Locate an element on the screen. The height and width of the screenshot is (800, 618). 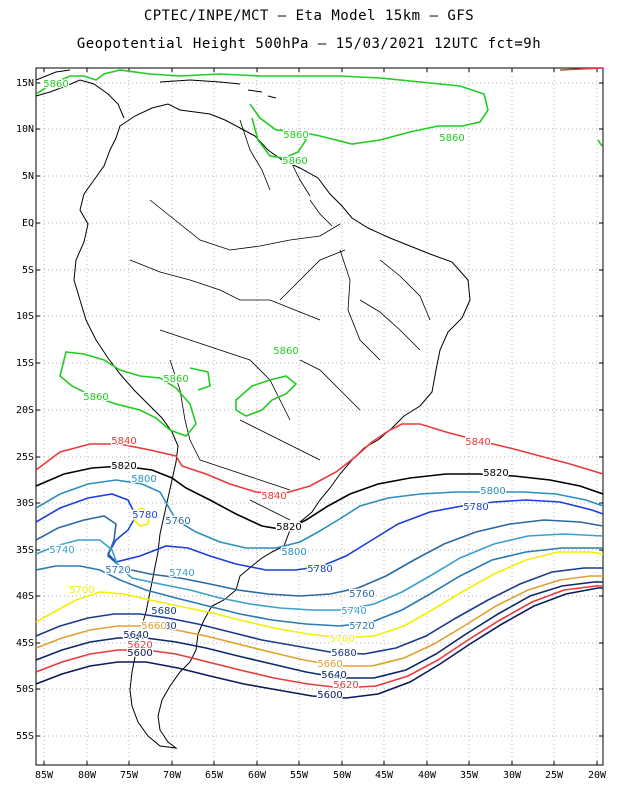
lon-label: 85W is located at coordinates (44, 775).